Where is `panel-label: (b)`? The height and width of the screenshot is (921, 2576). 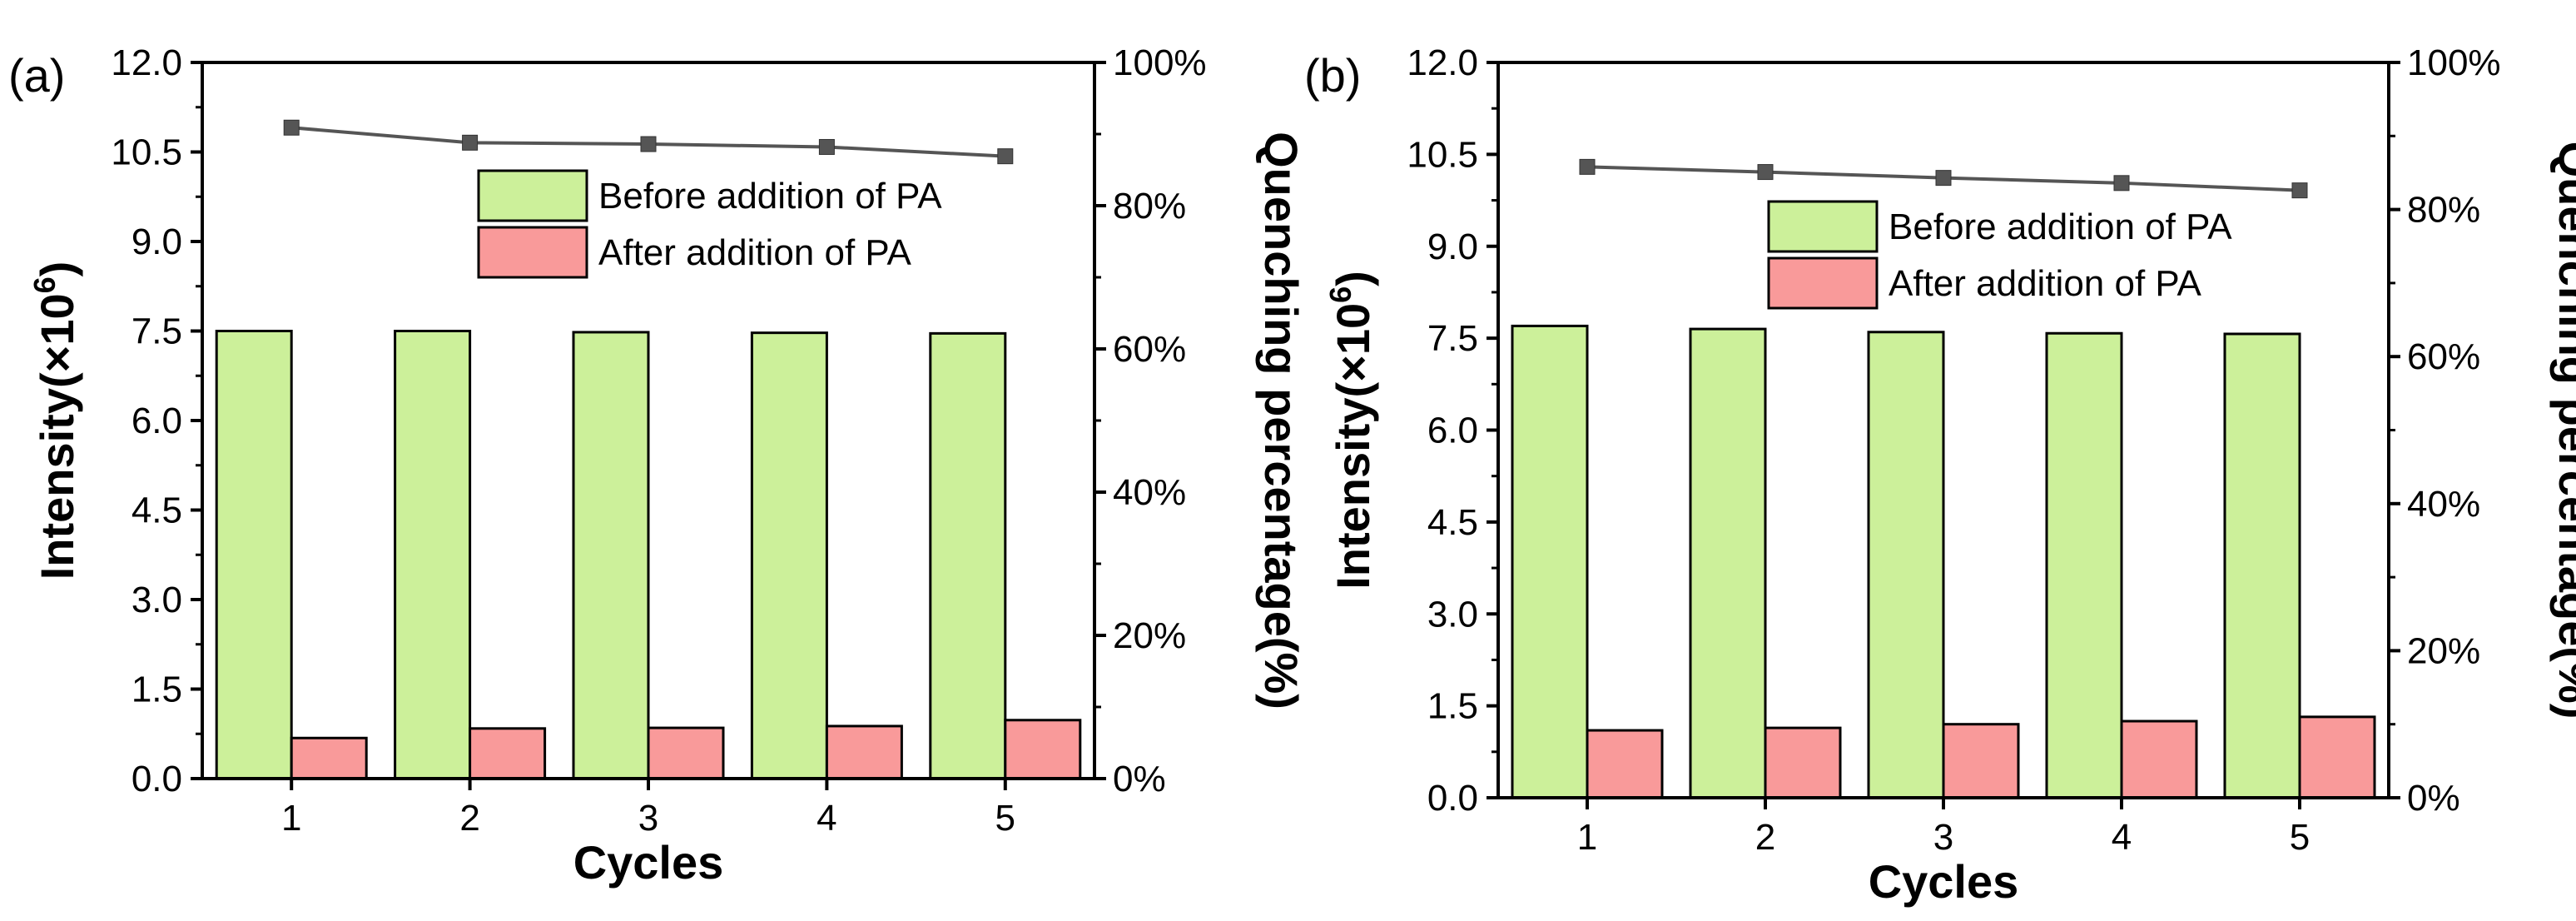 panel-label: (b) is located at coordinates (1332, 75).